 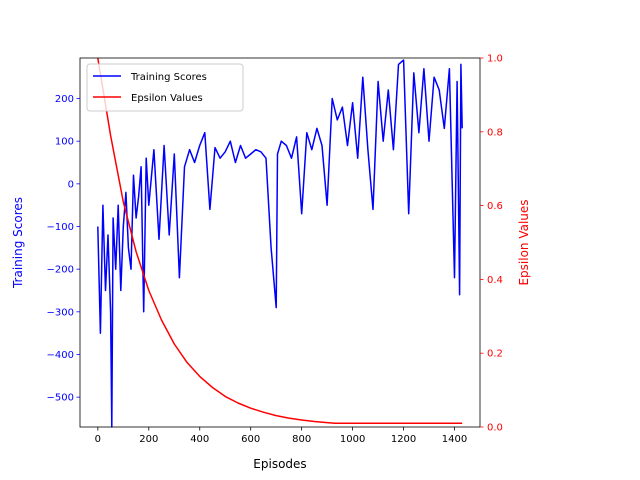 What do you see at coordinates (167, 98) in the screenshot?
I see `legend-label-epsilon-values: Epsilon Values` at bounding box center [167, 98].